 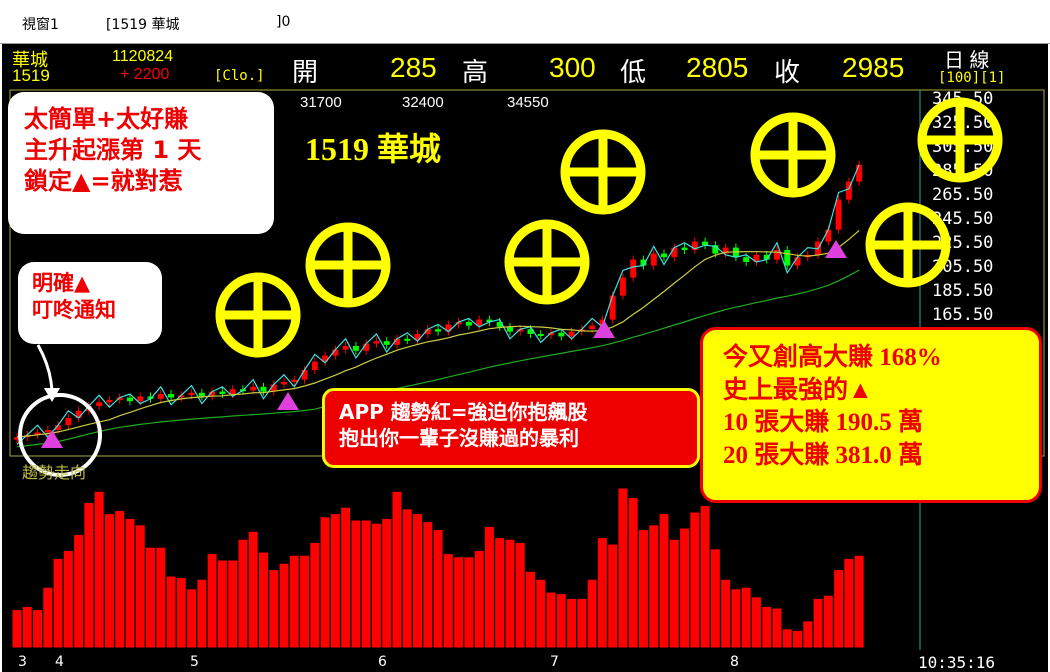 What do you see at coordinates (30, 60) in the screenshot?
I see `stock-name: 華城` at bounding box center [30, 60].